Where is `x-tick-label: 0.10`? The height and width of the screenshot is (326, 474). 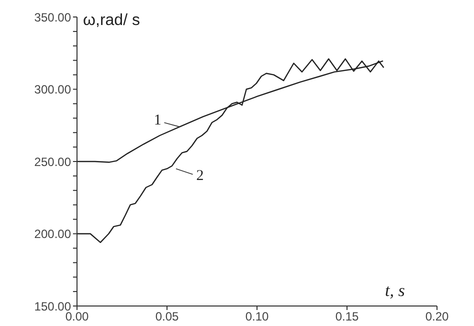
x-tick-label: 0.10 is located at coordinates (257, 317).